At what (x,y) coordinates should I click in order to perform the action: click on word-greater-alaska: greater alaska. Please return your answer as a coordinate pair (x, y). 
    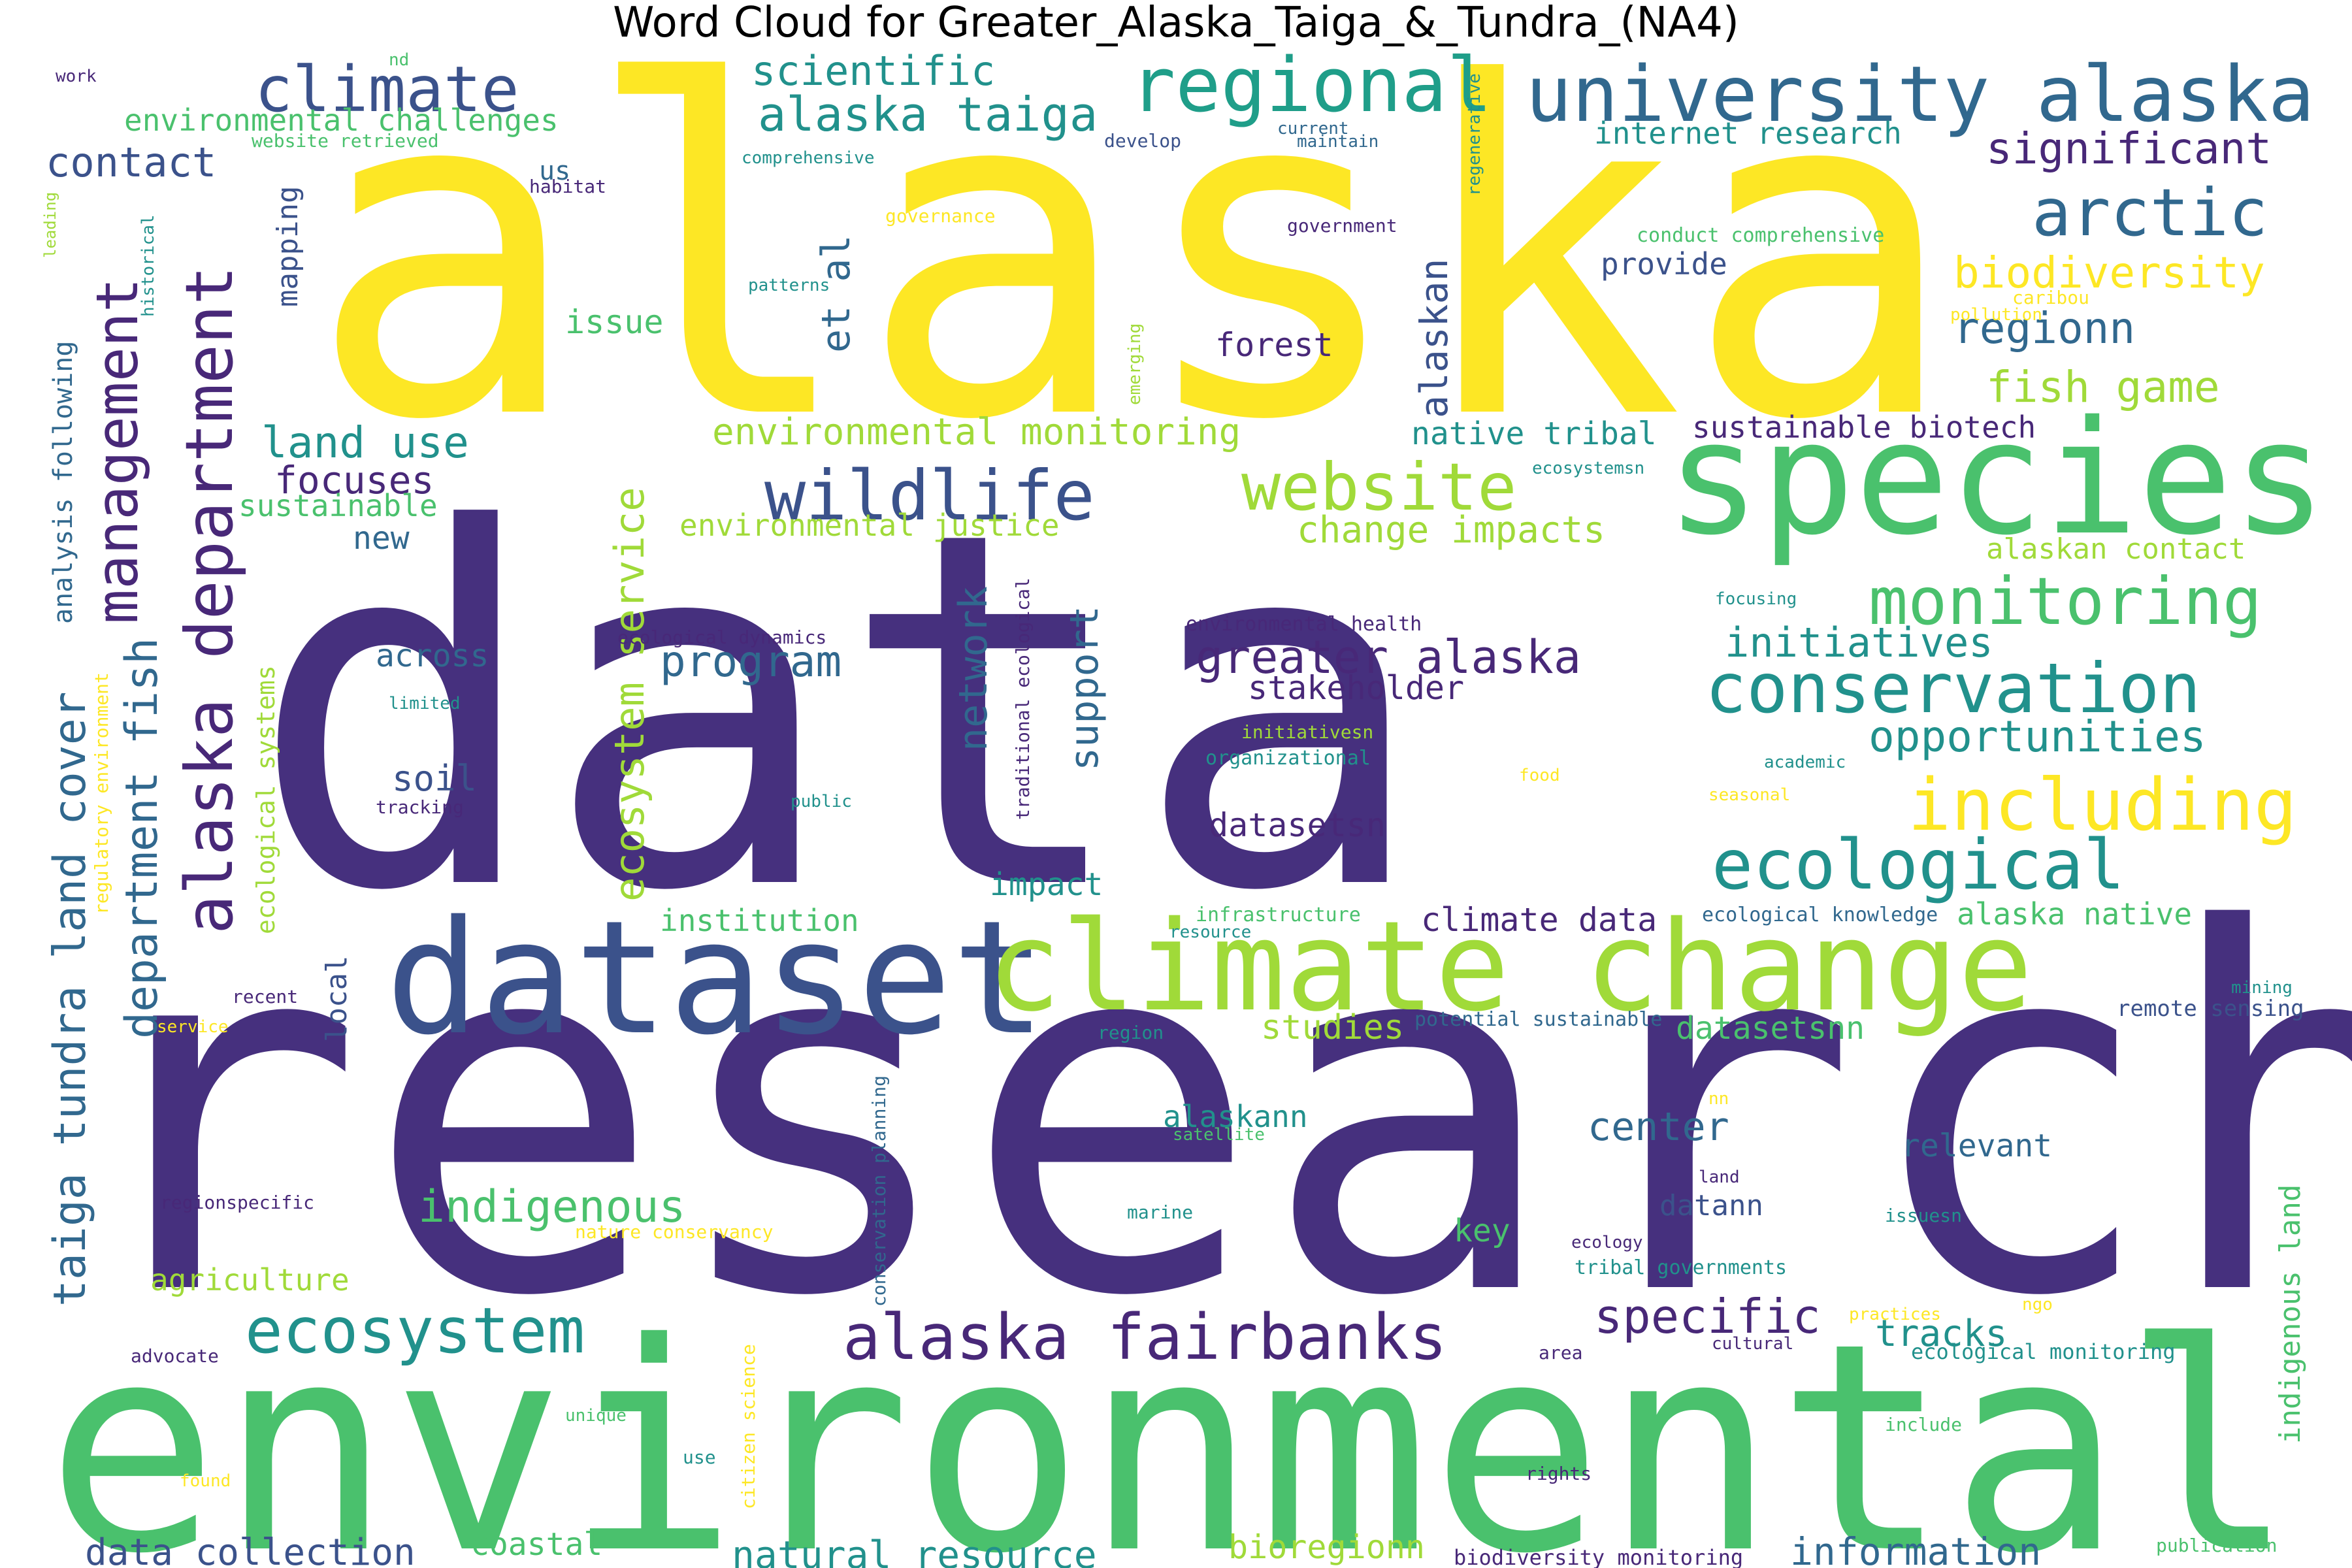
    Looking at the image, I should click on (1388, 657).